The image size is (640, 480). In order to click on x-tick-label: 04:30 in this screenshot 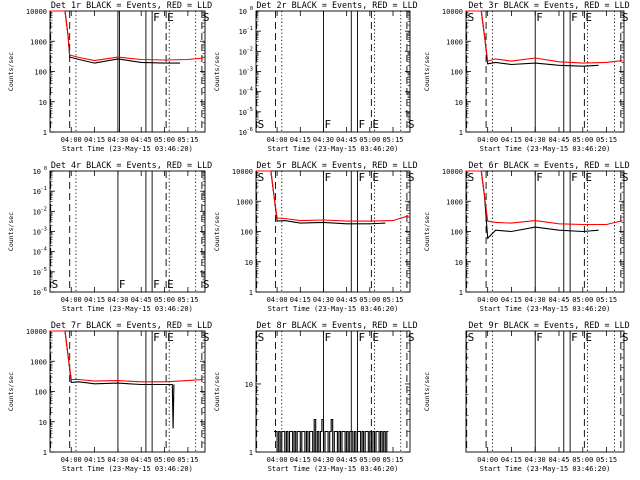, I will do `click(117, 460)`.